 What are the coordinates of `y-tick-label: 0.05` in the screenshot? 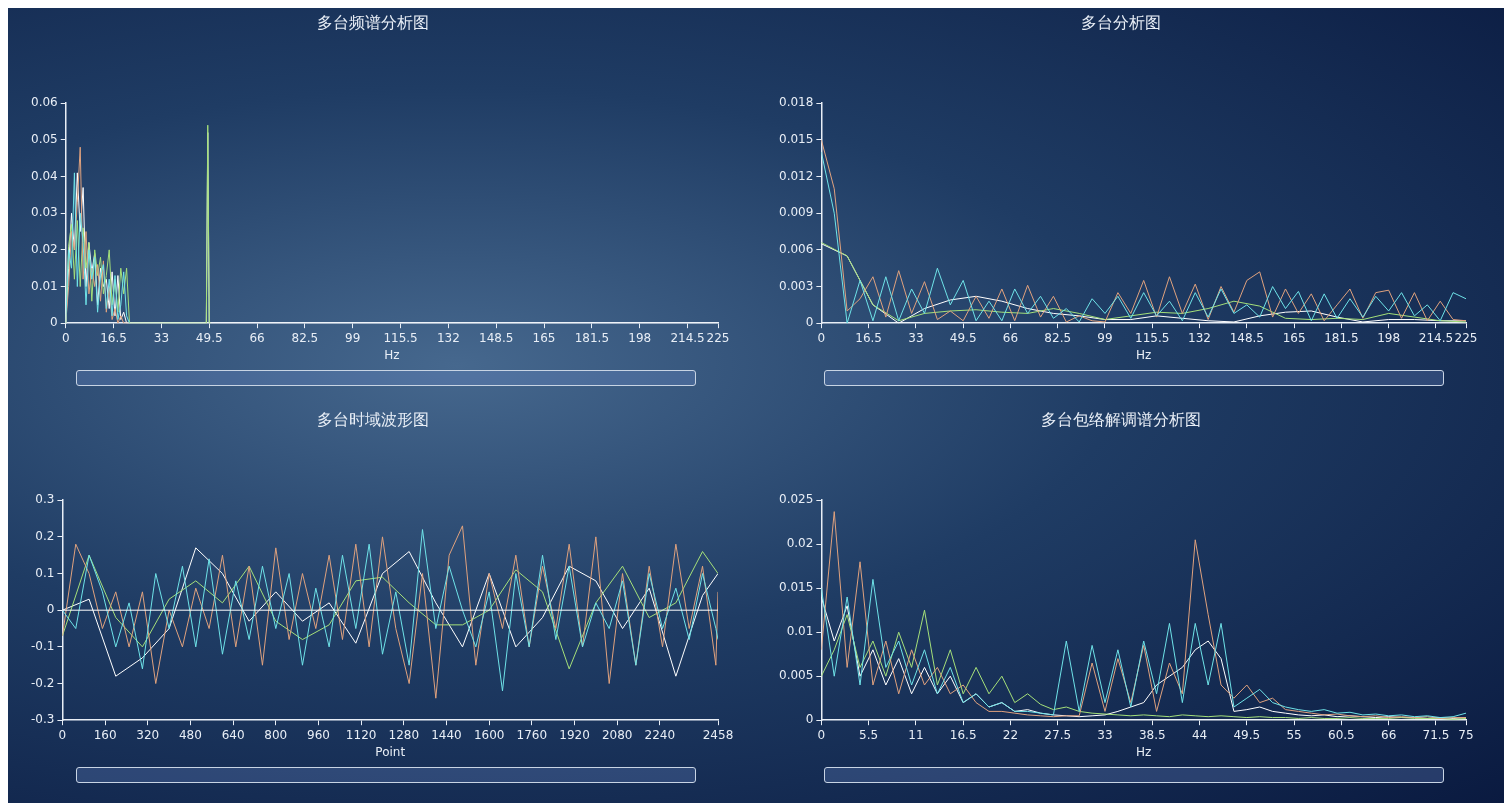 It's located at (44, 138).